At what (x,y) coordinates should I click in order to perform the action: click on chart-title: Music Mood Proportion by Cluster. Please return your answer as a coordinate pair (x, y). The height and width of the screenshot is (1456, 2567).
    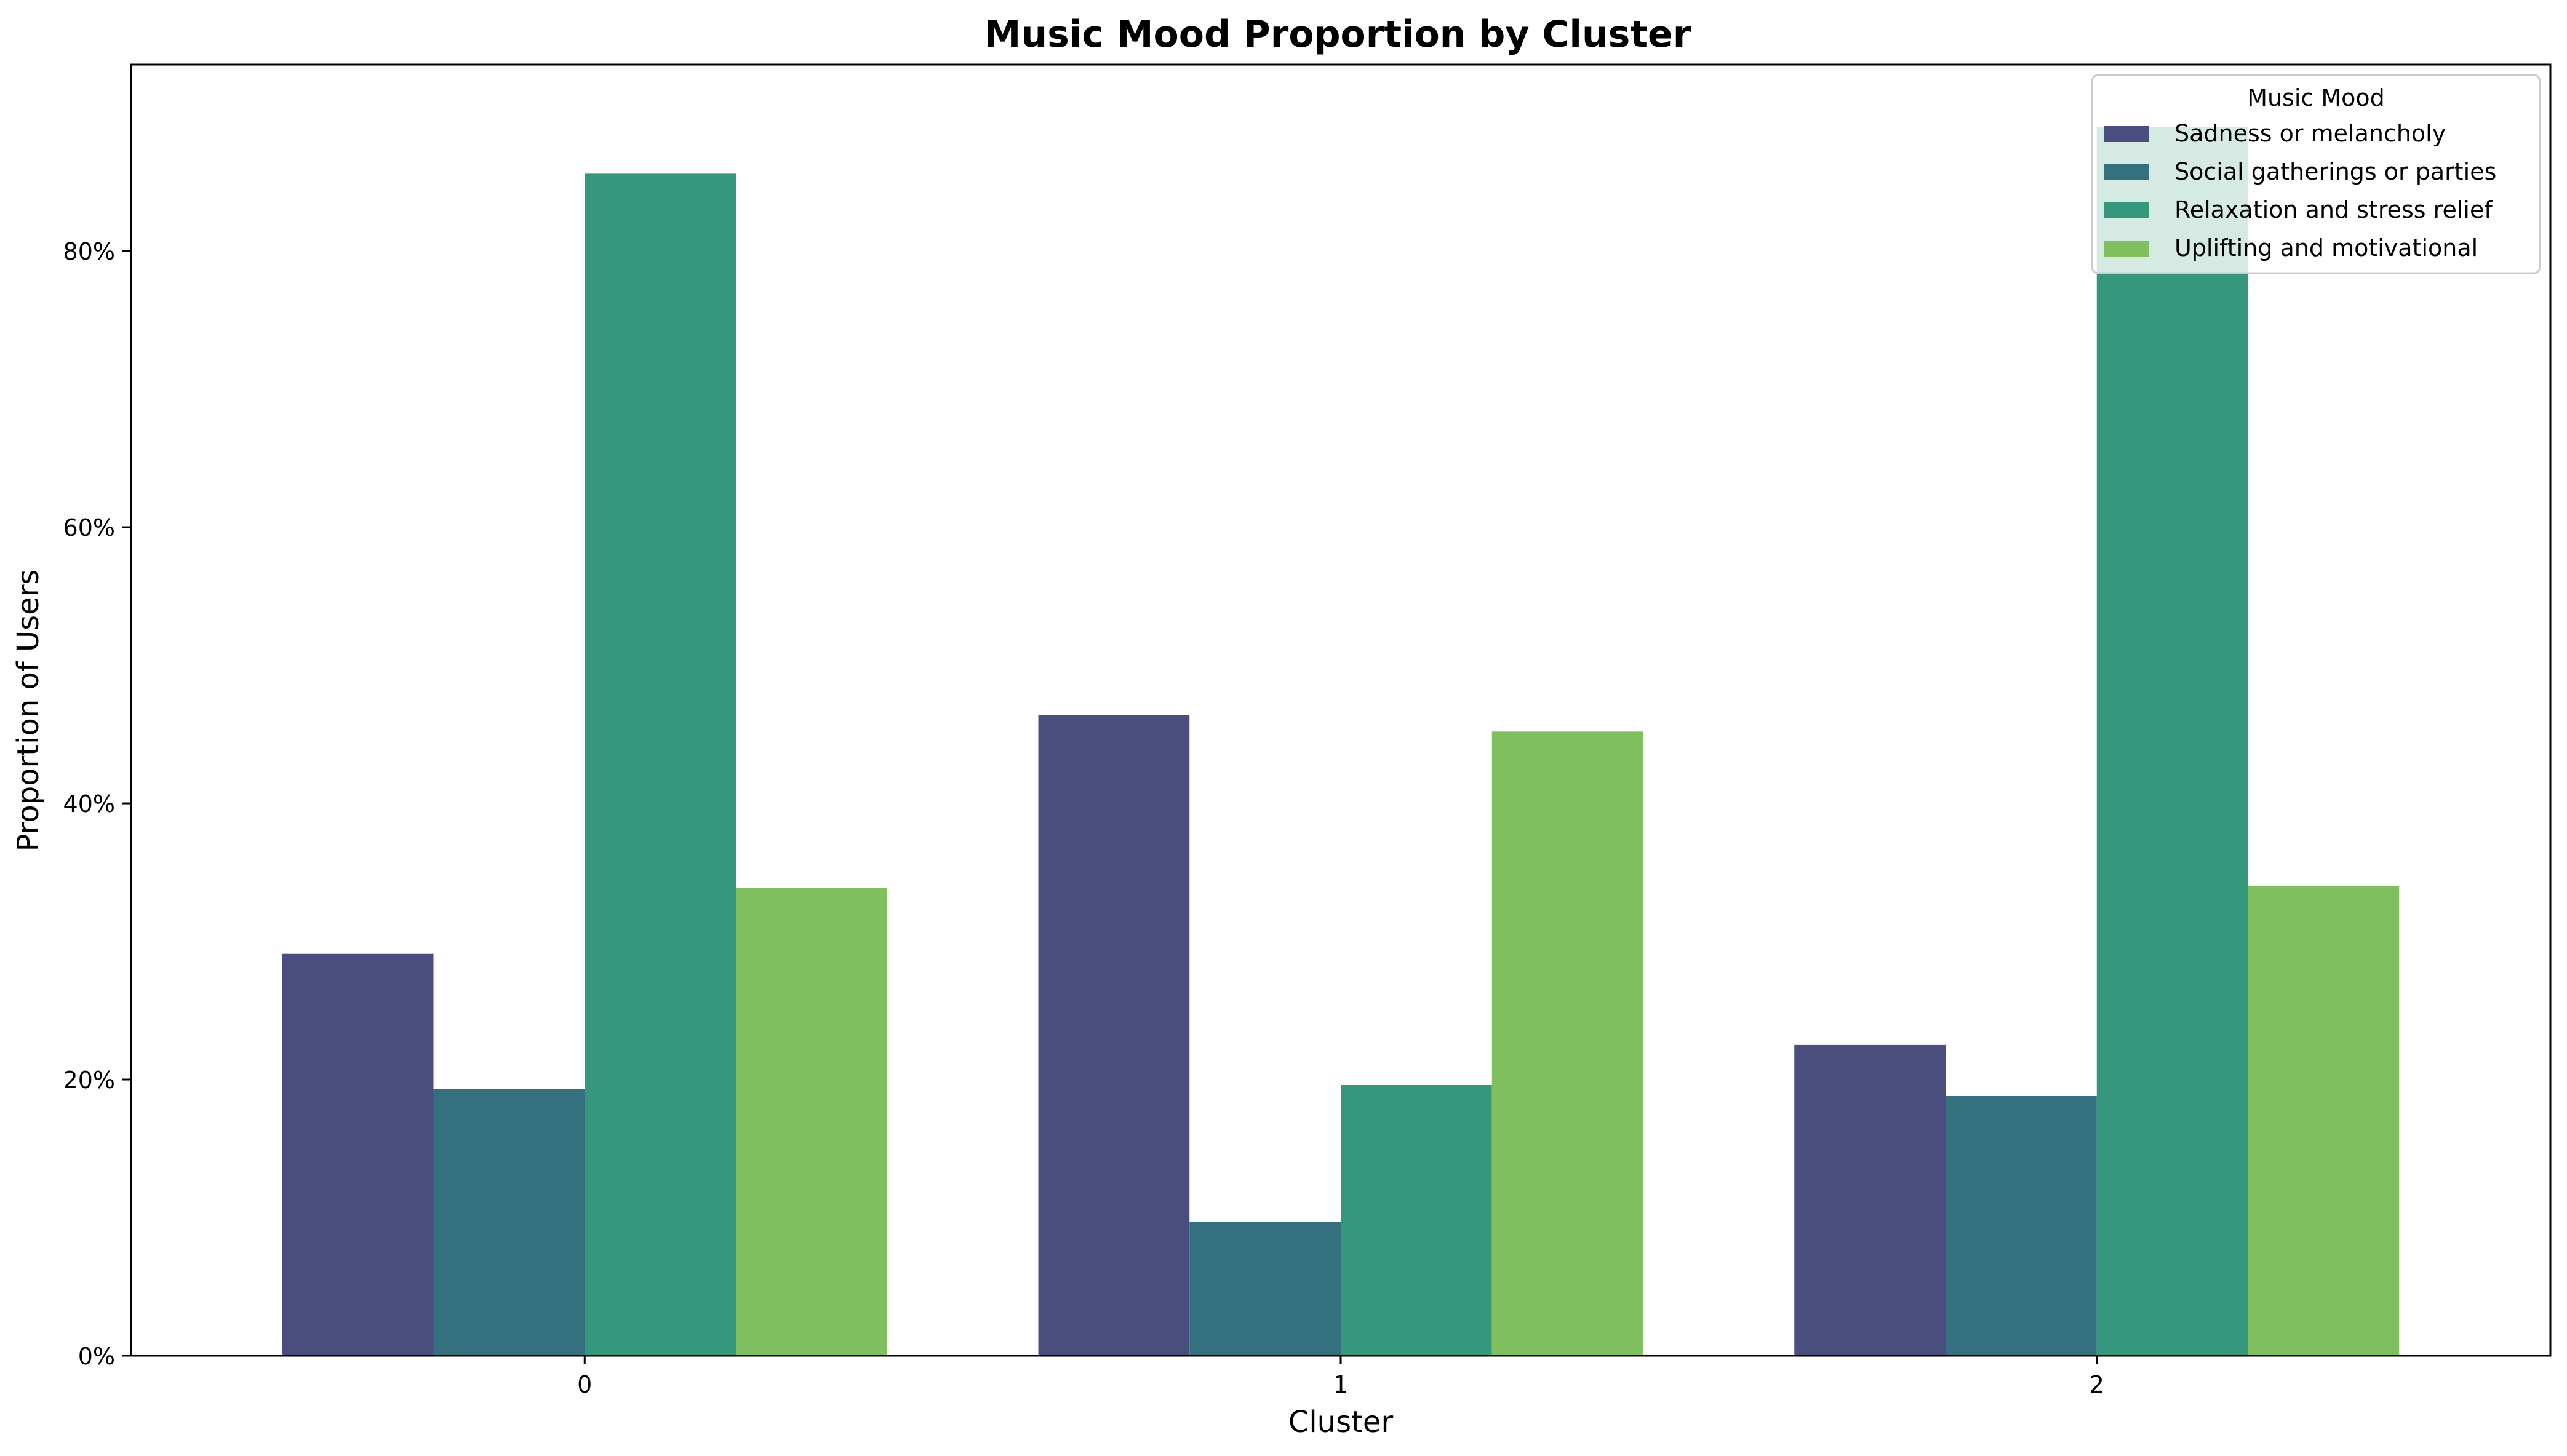
    Looking at the image, I should click on (1337, 35).